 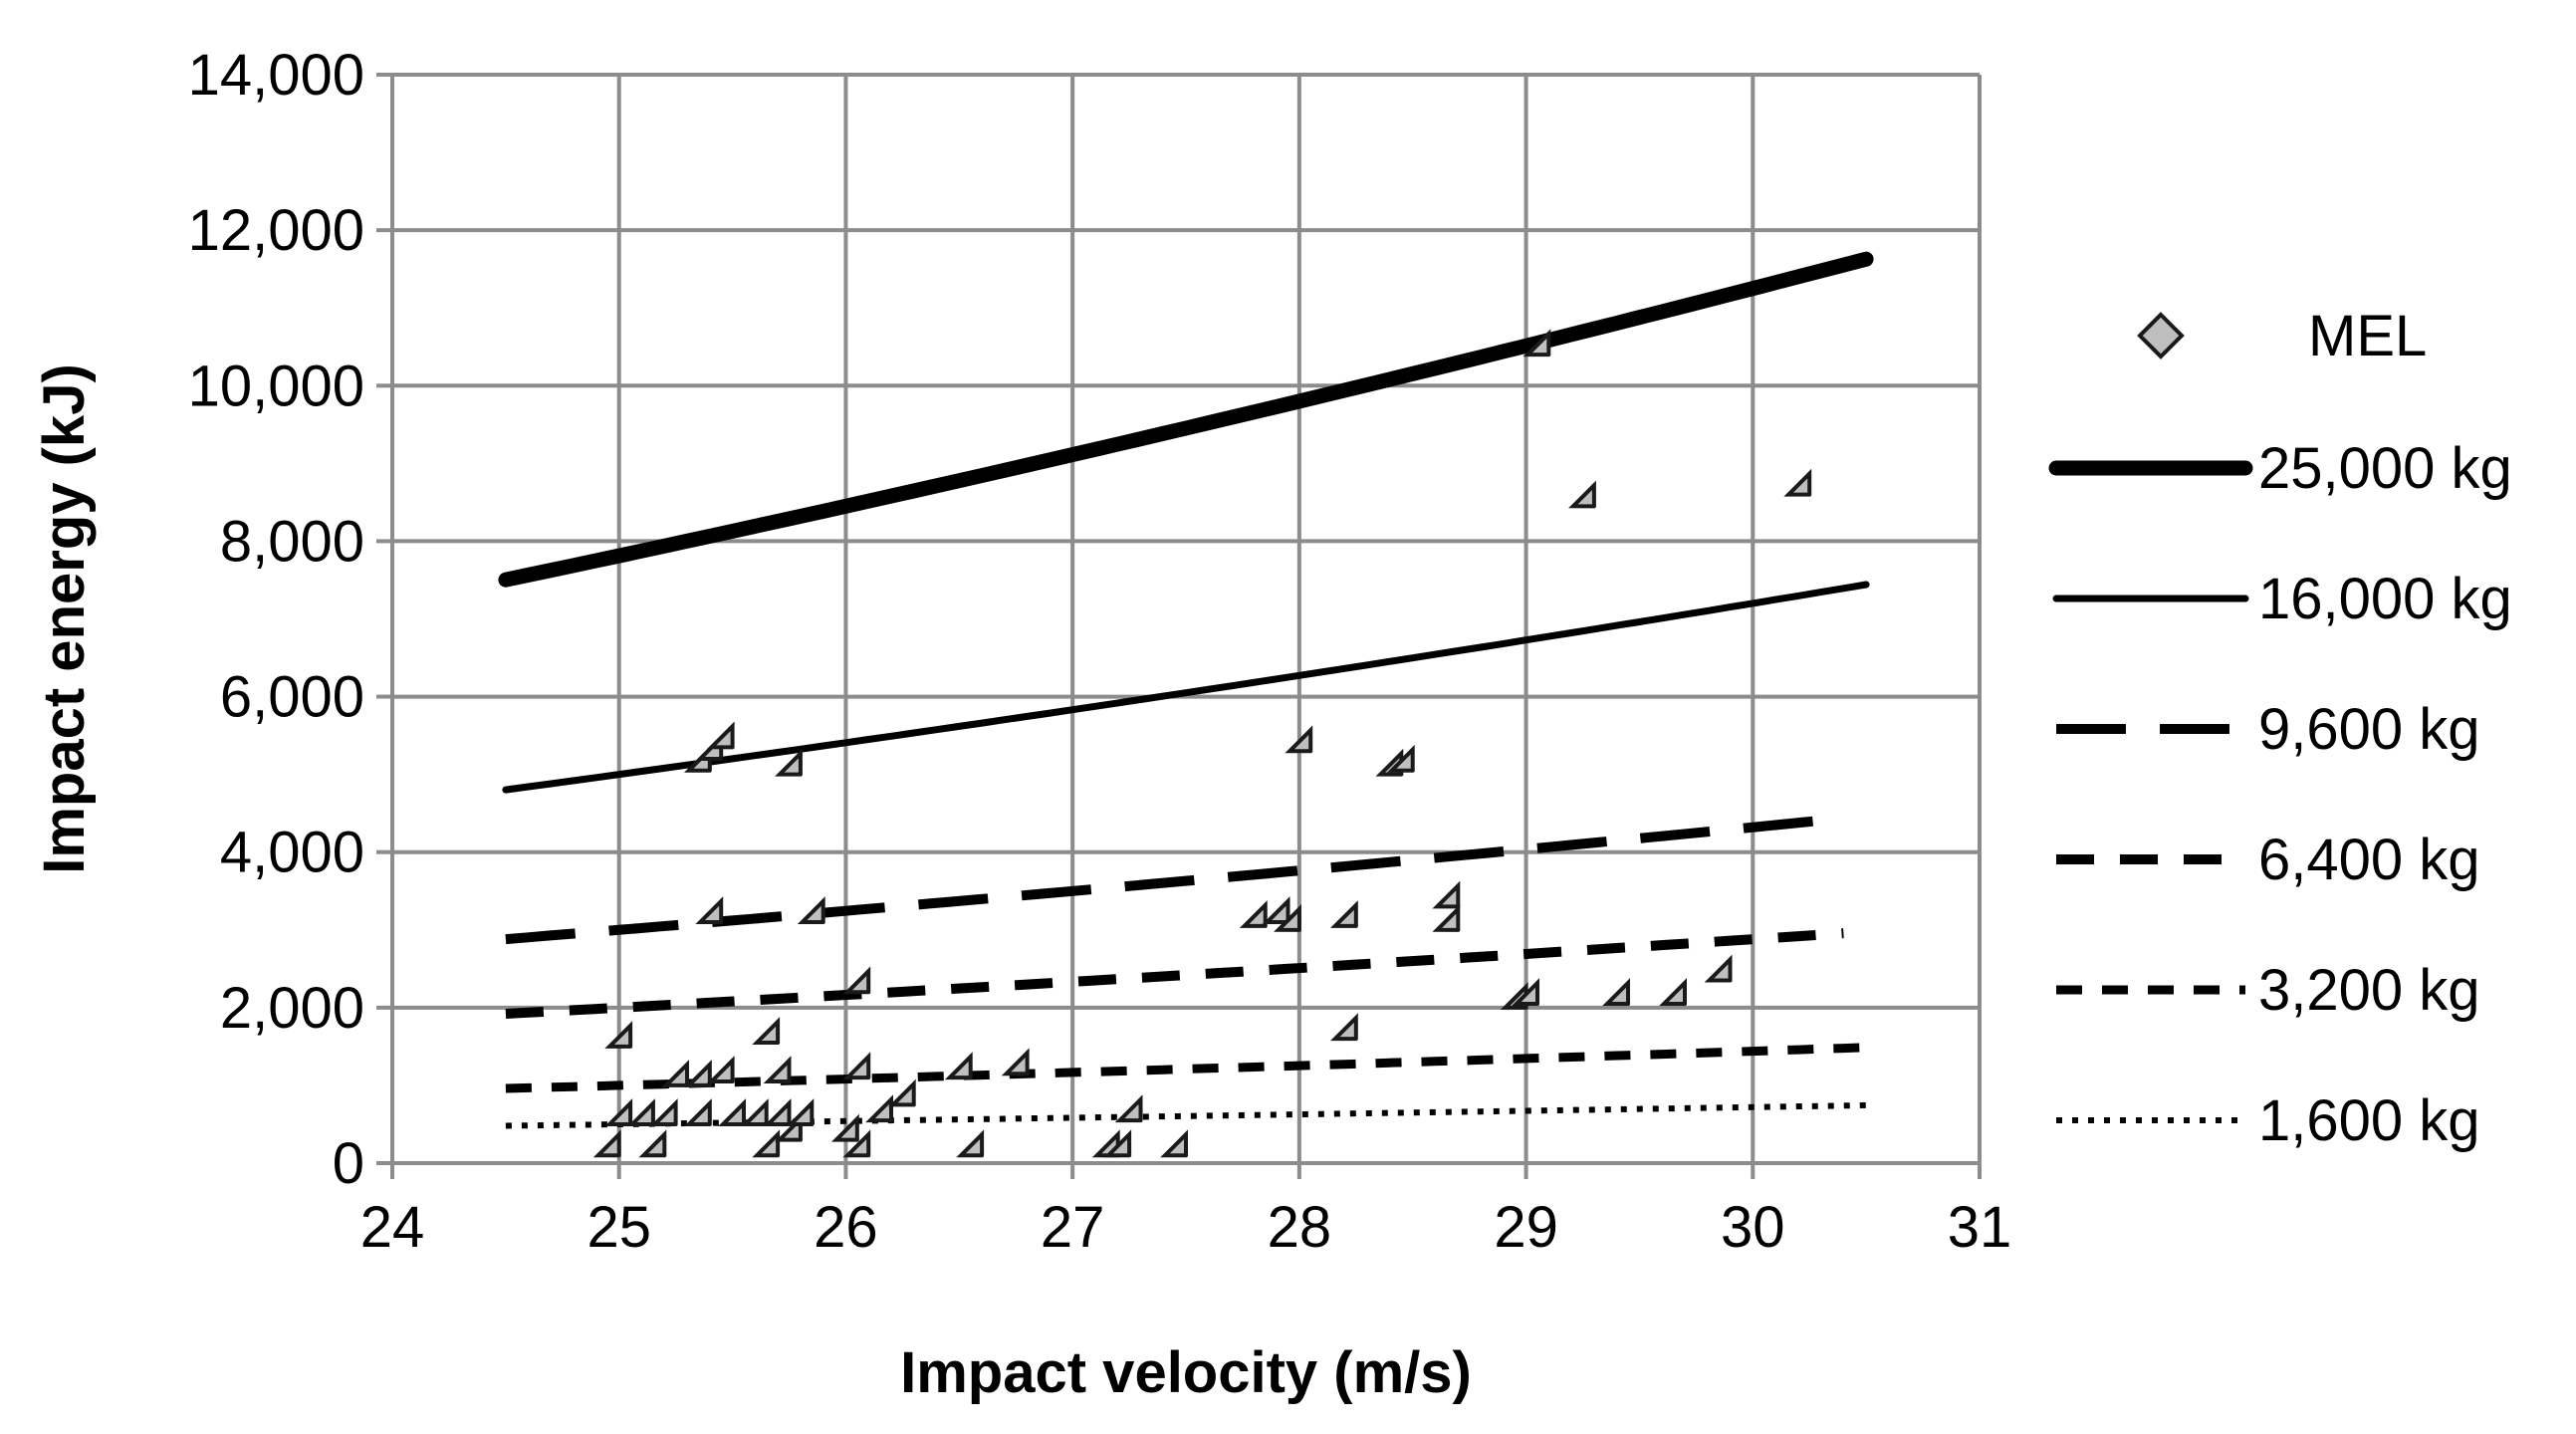 What do you see at coordinates (292, 697) in the screenshot?
I see `y-tick-label-3: 6,000` at bounding box center [292, 697].